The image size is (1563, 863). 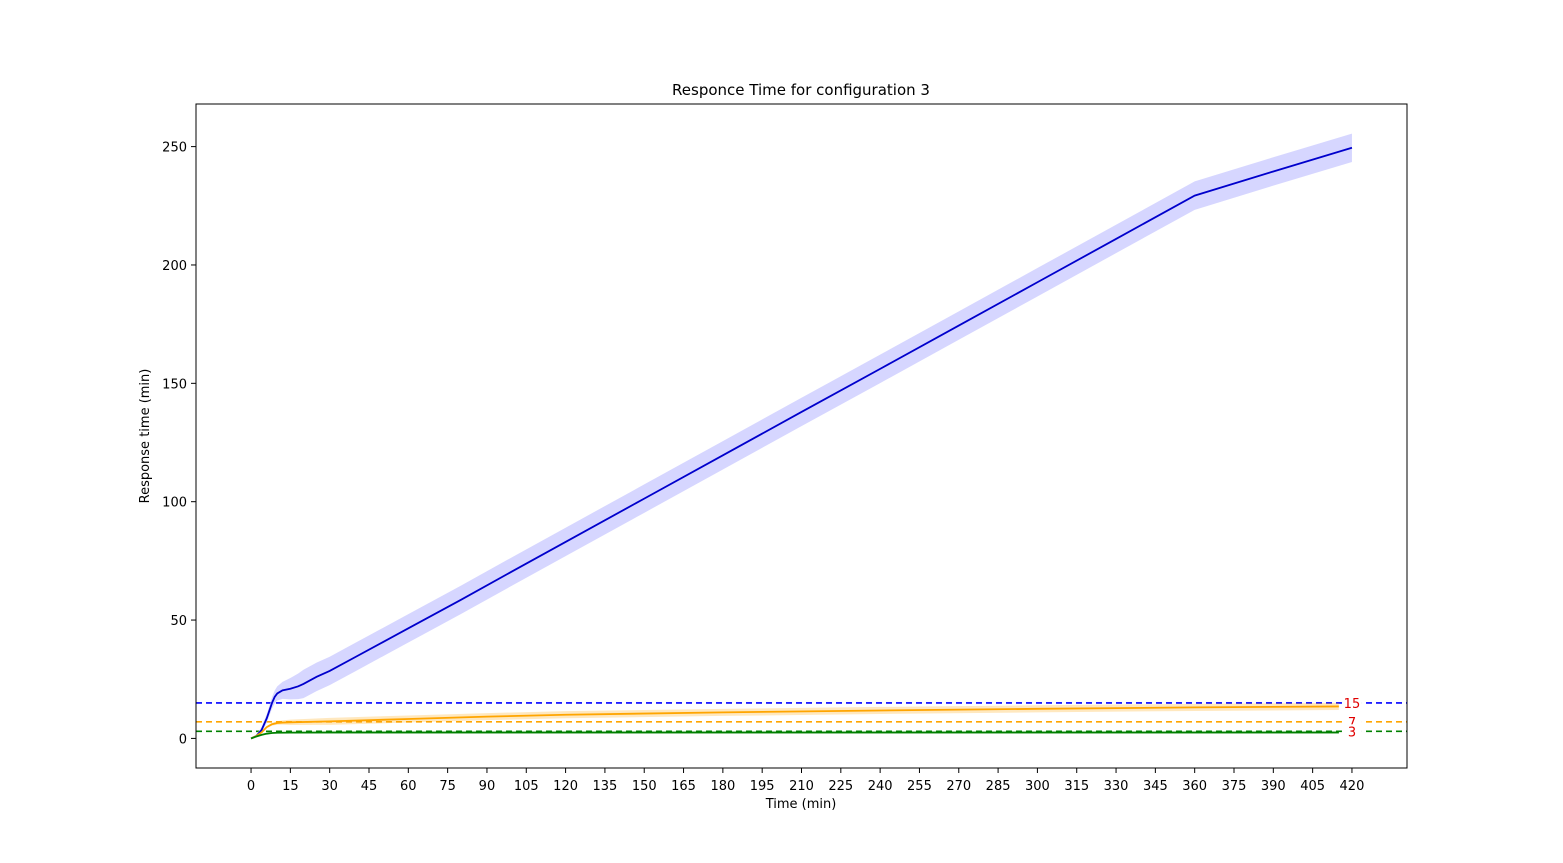 I want to click on x-tick-label: 405, so click(x=1312, y=786).